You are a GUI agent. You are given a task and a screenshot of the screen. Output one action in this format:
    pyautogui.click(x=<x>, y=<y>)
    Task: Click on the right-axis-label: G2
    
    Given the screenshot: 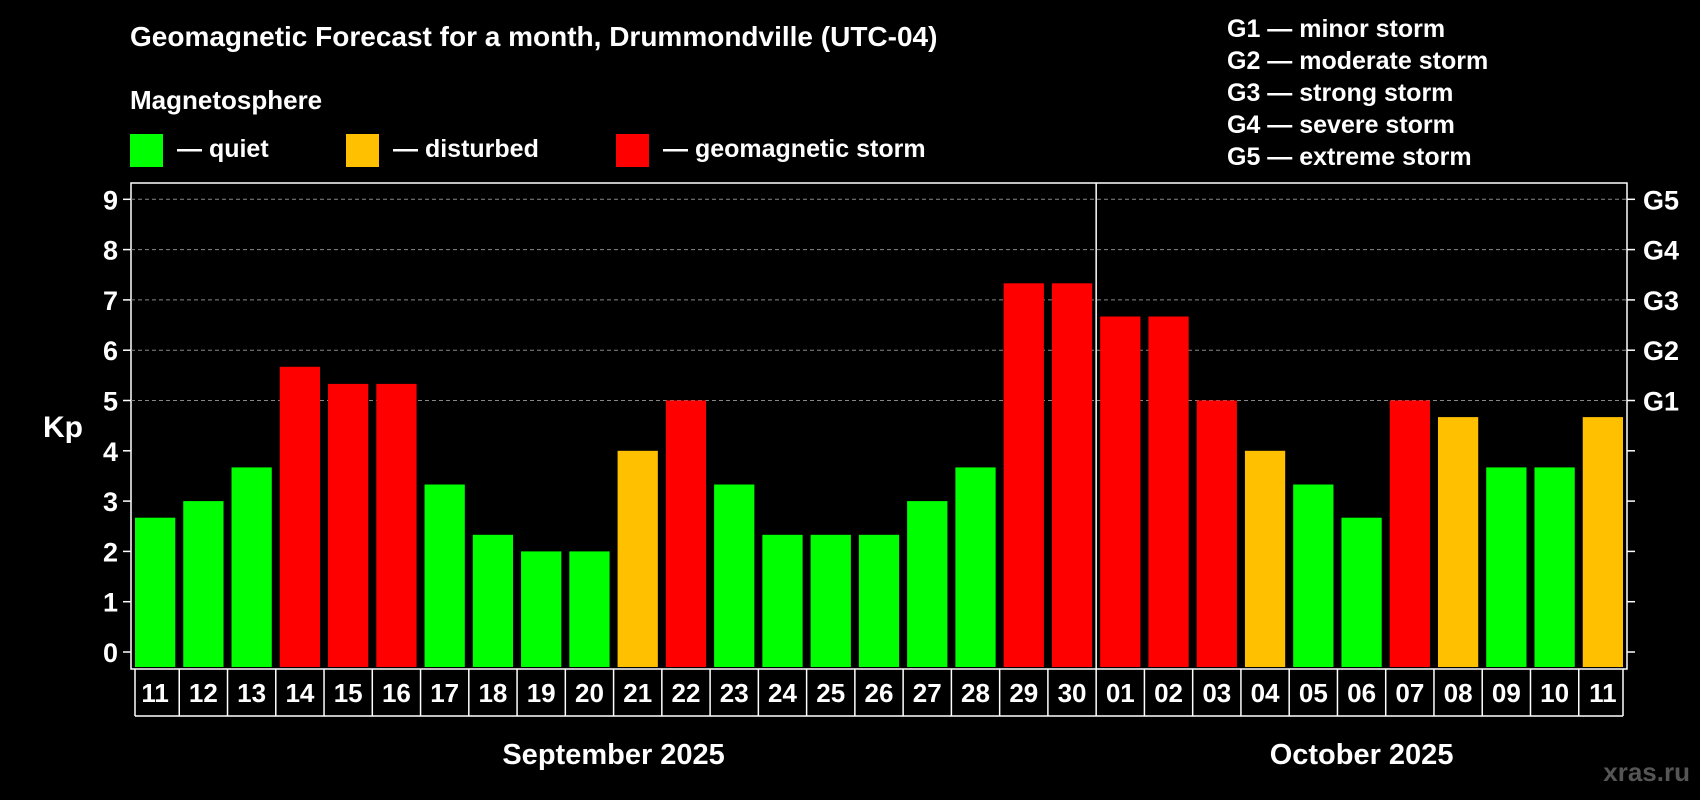 What is the action you would take?
    pyautogui.click(x=1661, y=351)
    